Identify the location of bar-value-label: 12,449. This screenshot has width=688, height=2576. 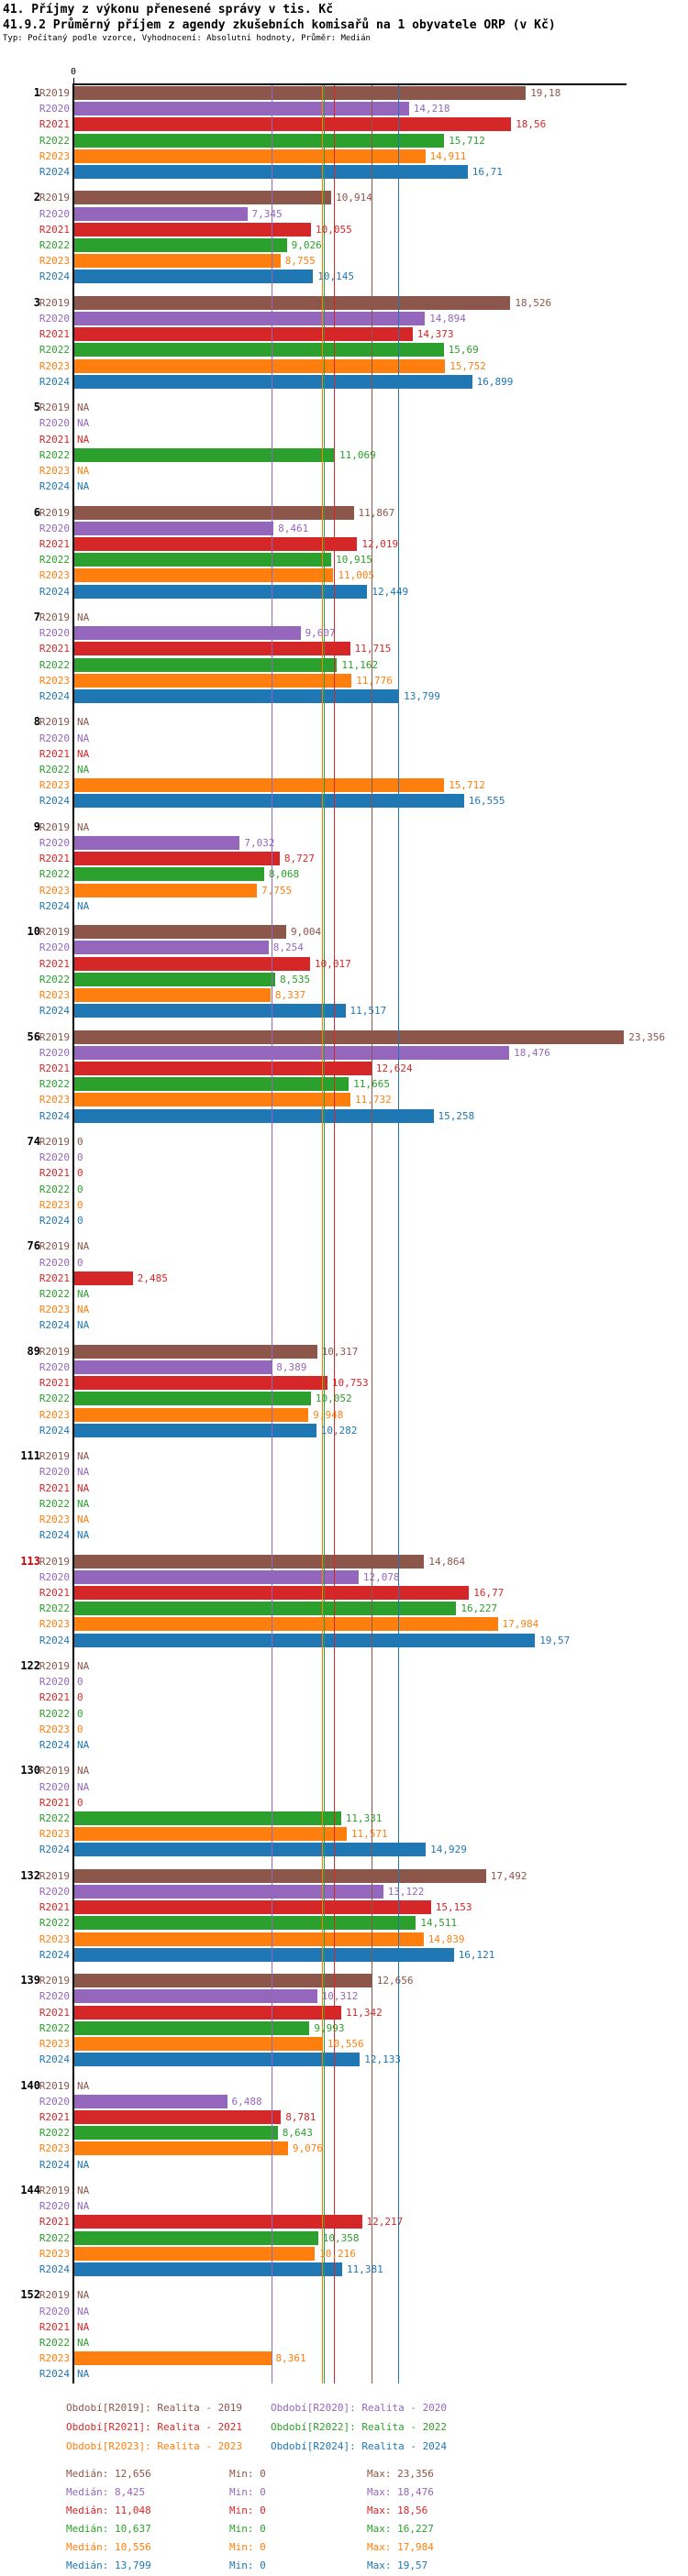
(390, 591).